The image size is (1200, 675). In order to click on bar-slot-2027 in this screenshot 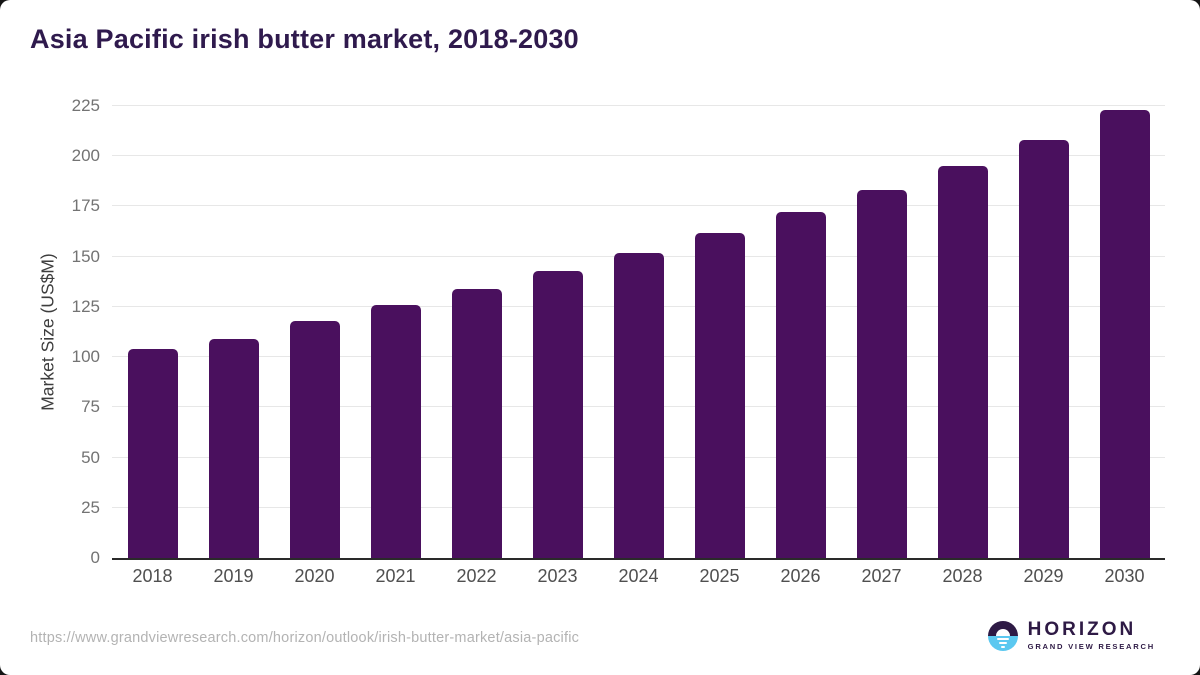, I will do `click(881, 332)`.